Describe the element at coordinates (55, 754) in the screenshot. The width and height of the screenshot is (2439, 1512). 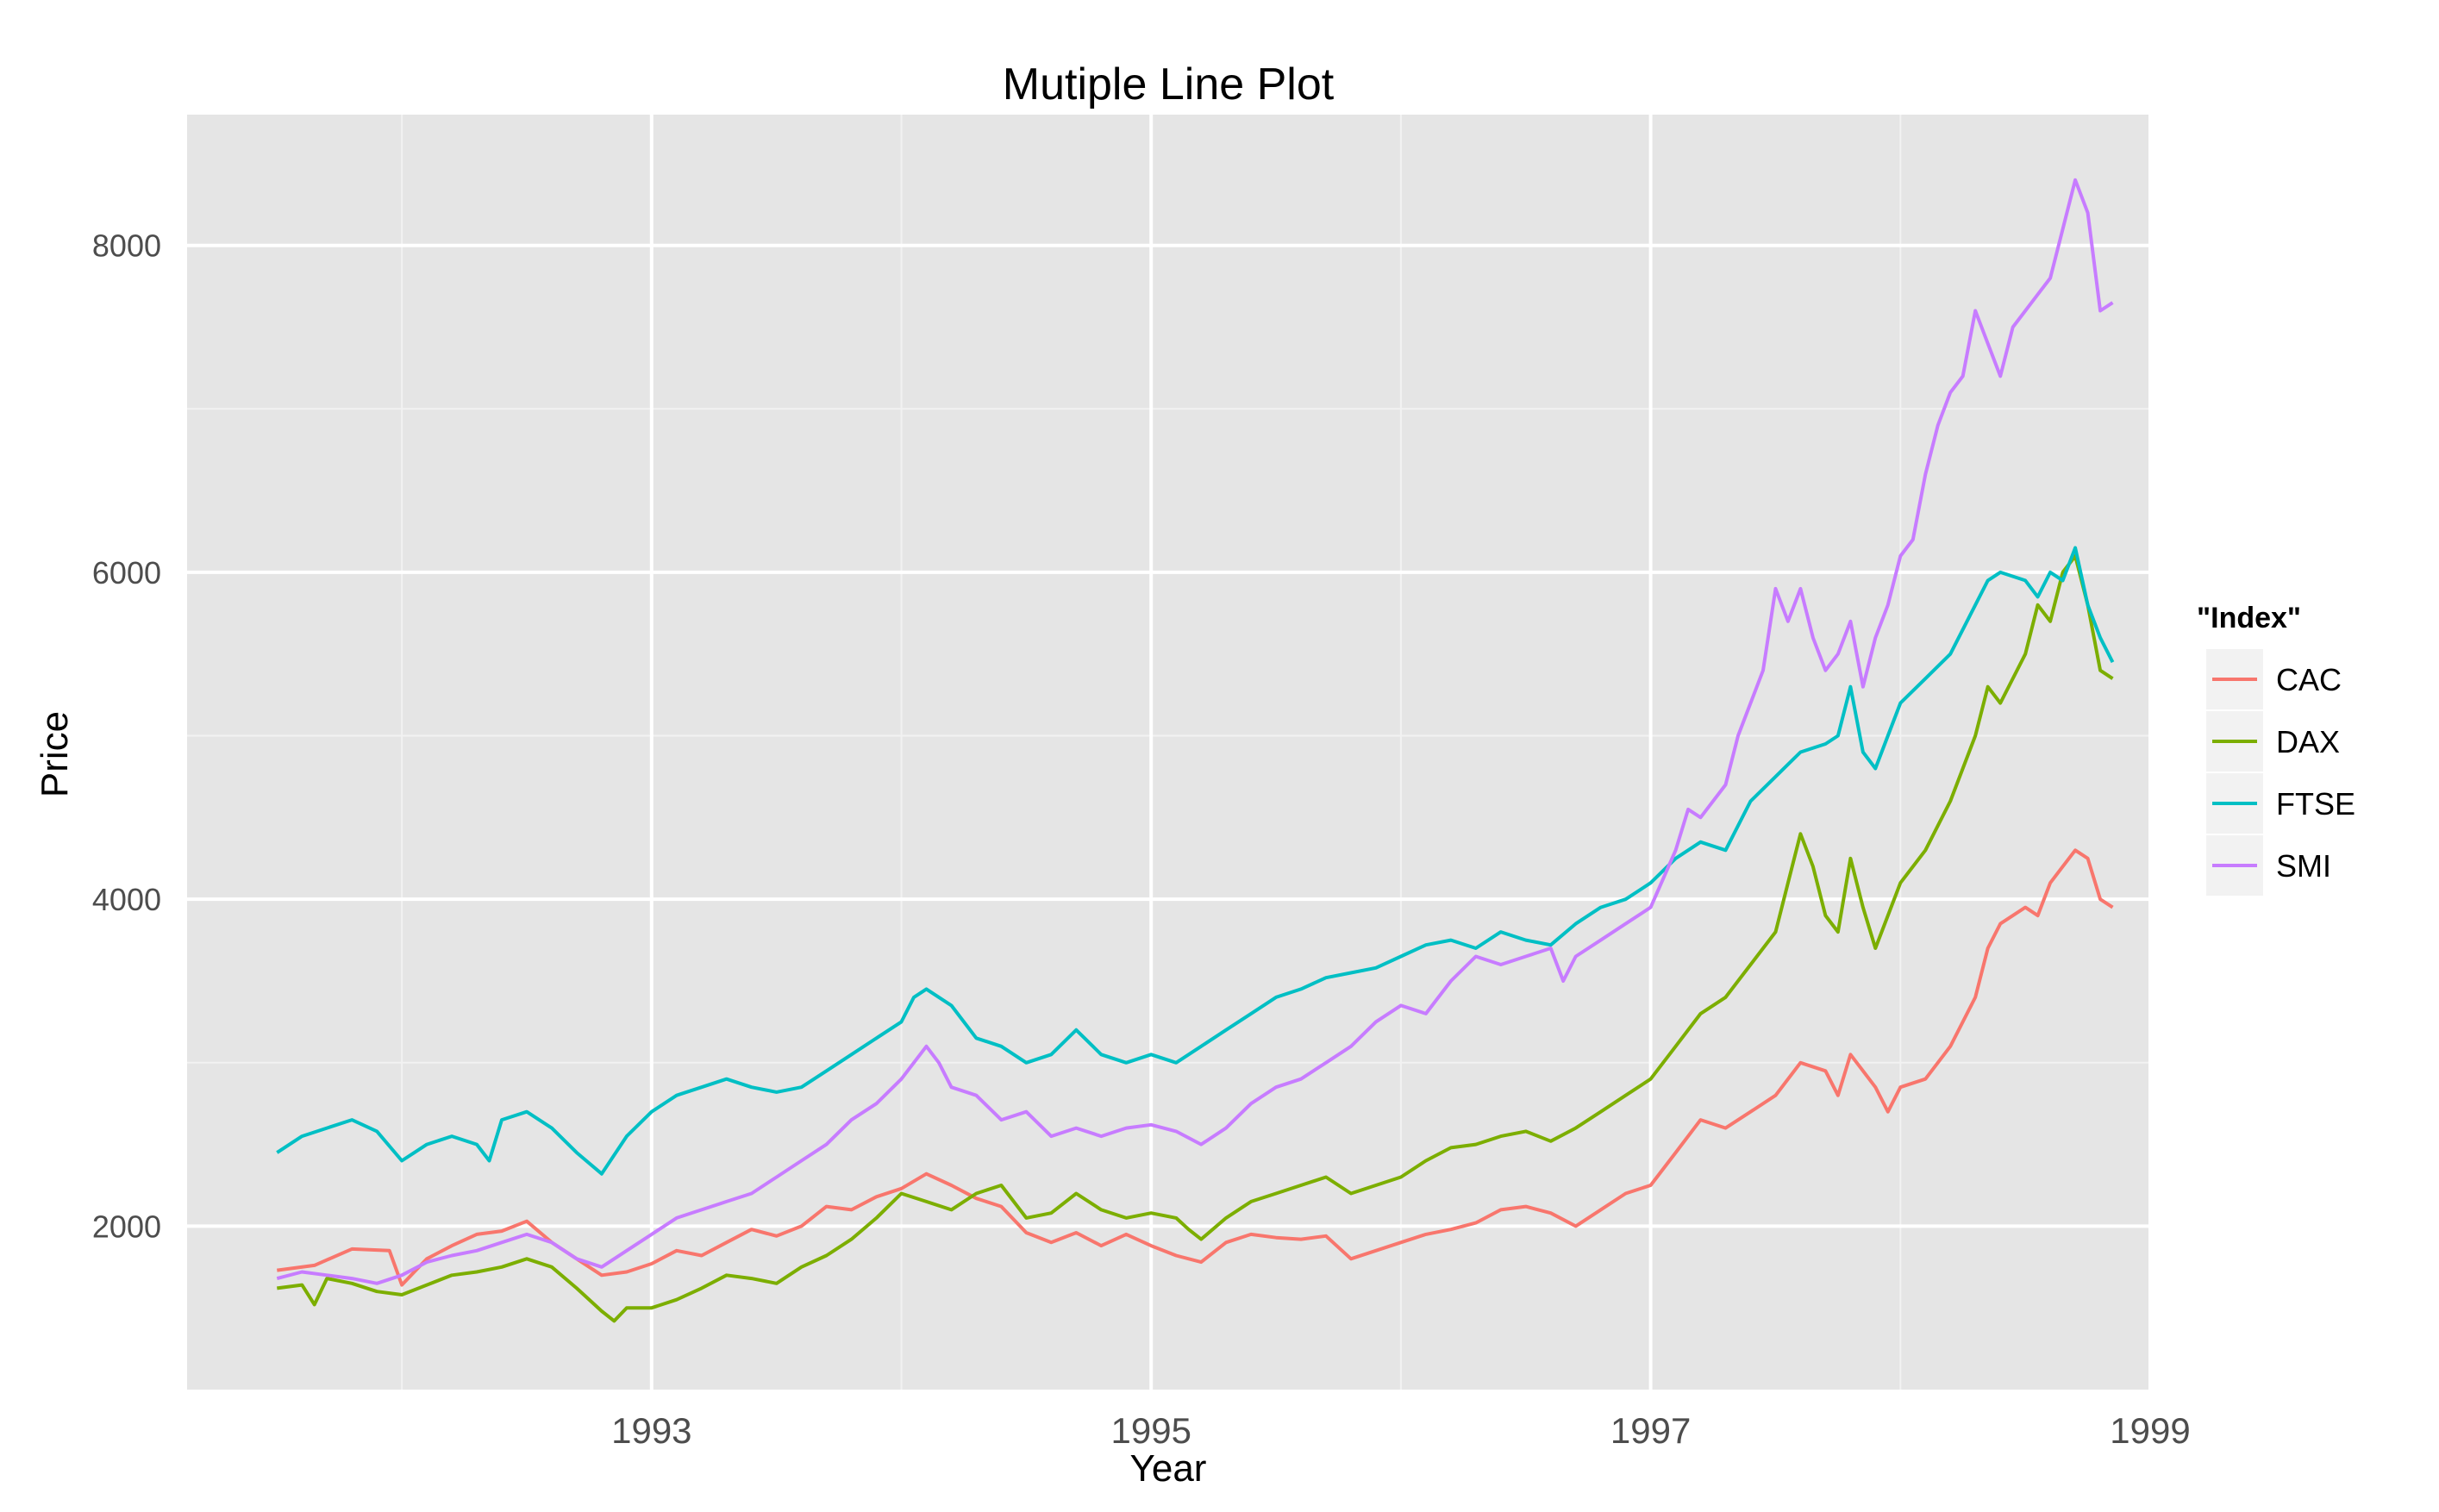
I see `y-axis-title: Price` at that location.